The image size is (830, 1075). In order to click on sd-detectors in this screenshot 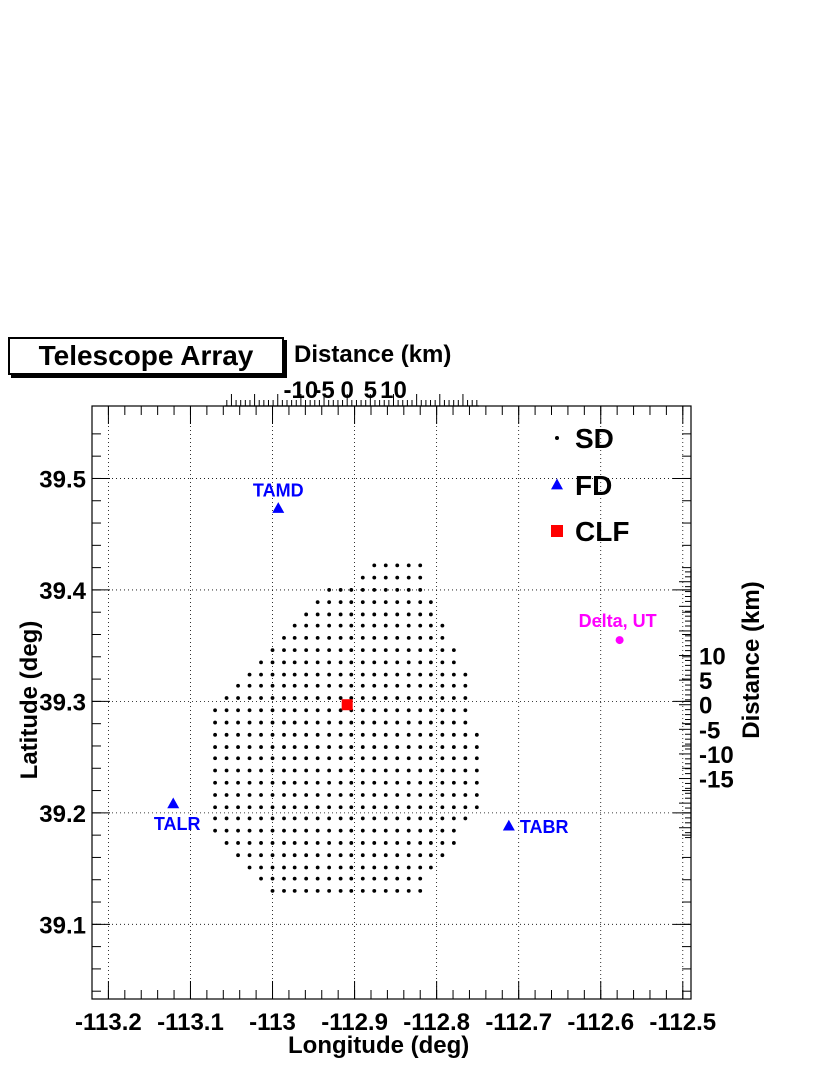, I will do `click(346, 728)`.